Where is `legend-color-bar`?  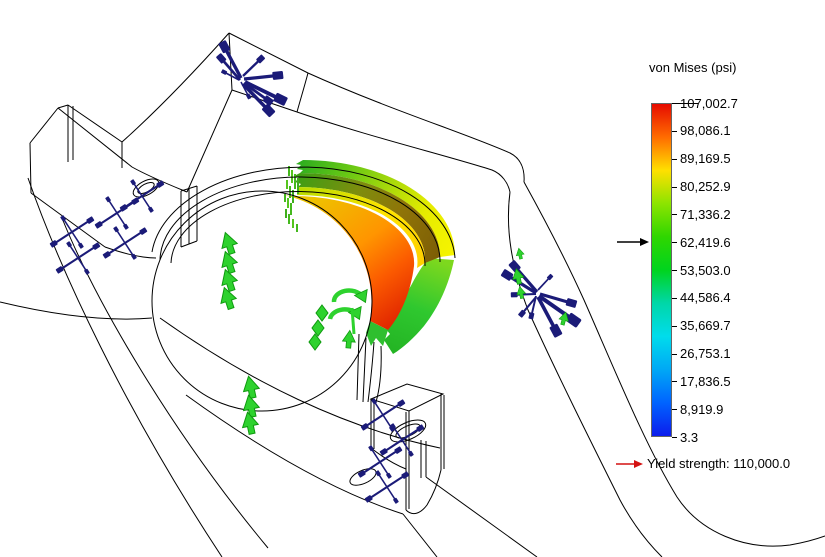
legend-color-bar is located at coordinates (661, 270).